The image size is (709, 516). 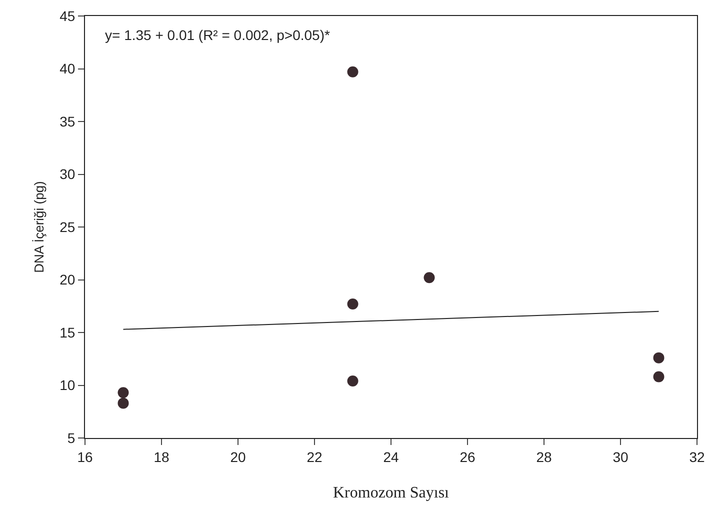 What do you see at coordinates (68, 174) in the screenshot?
I see `y-tick-label: 30` at bounding box center [68, 174].